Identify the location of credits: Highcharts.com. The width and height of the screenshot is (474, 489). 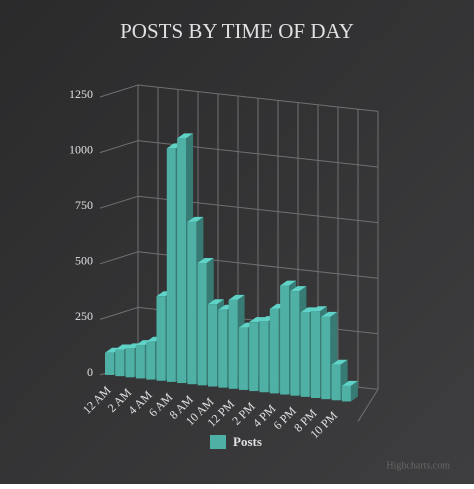
(418, 465).